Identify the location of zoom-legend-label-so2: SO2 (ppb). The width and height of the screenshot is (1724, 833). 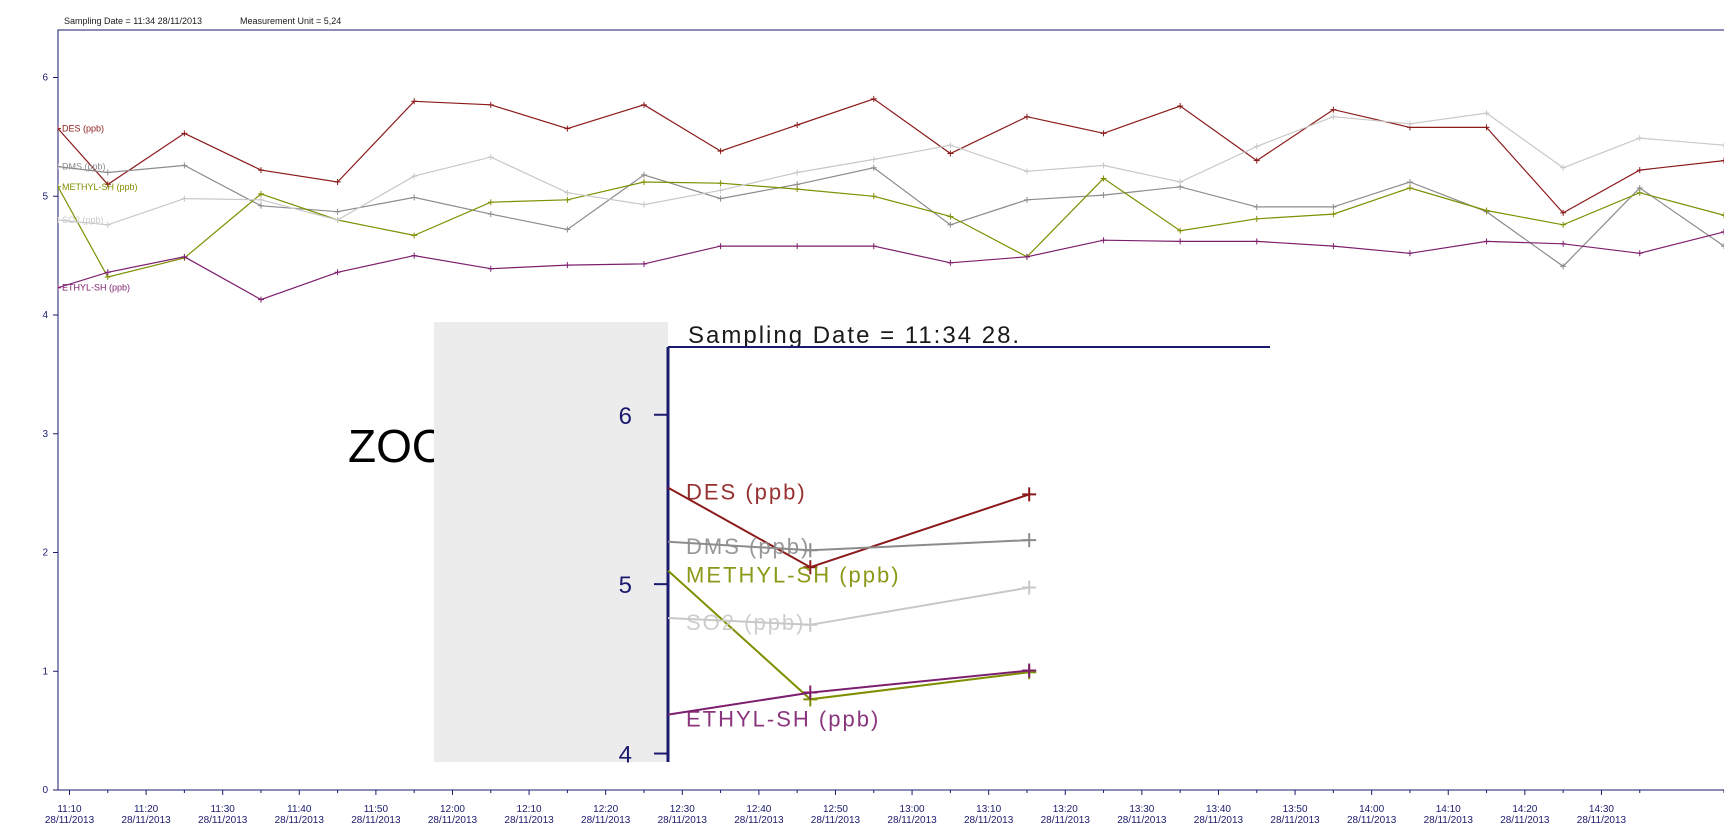
(746, 622).